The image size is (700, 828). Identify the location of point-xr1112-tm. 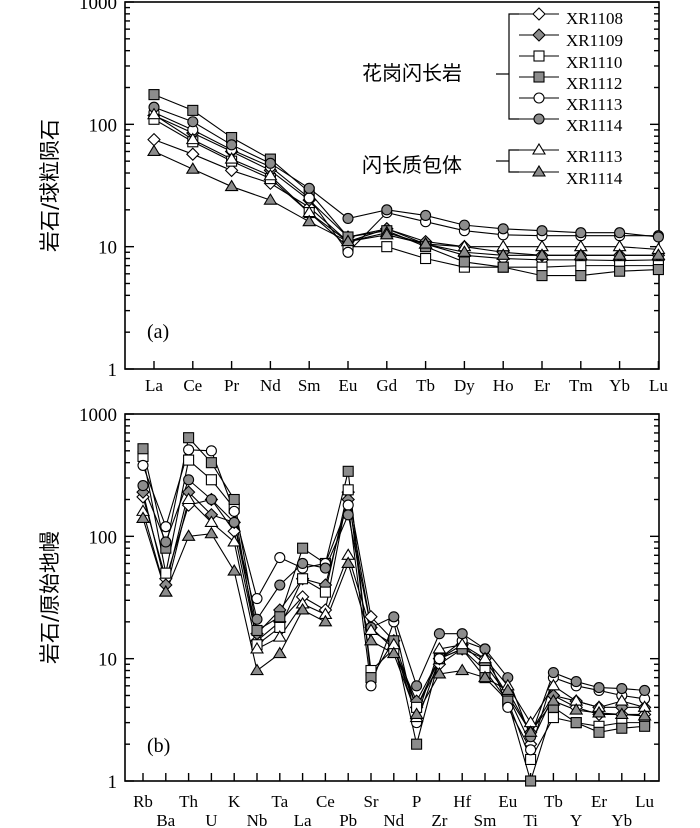
(581, 276).